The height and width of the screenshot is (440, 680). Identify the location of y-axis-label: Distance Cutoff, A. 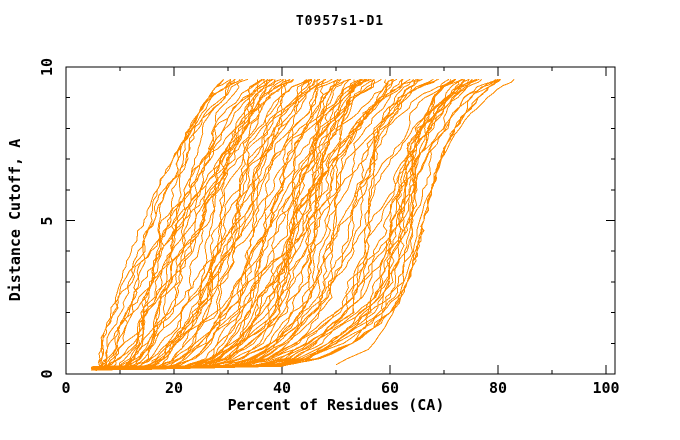
(15, 220).